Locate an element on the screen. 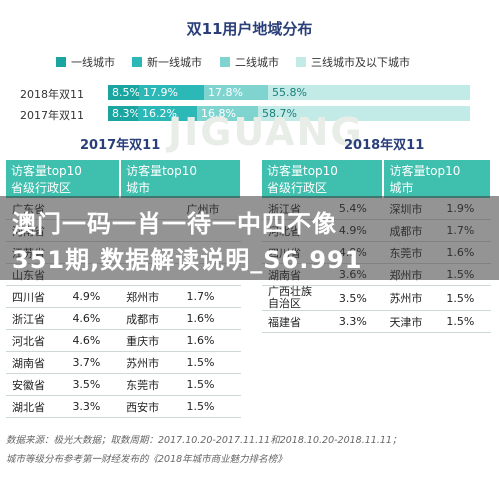 Image resolution: width=499 pixels, height=479 pixels. overlay-line-1: 澳门一码一肖一待一中四不像 is located at coordinates (174, 224).